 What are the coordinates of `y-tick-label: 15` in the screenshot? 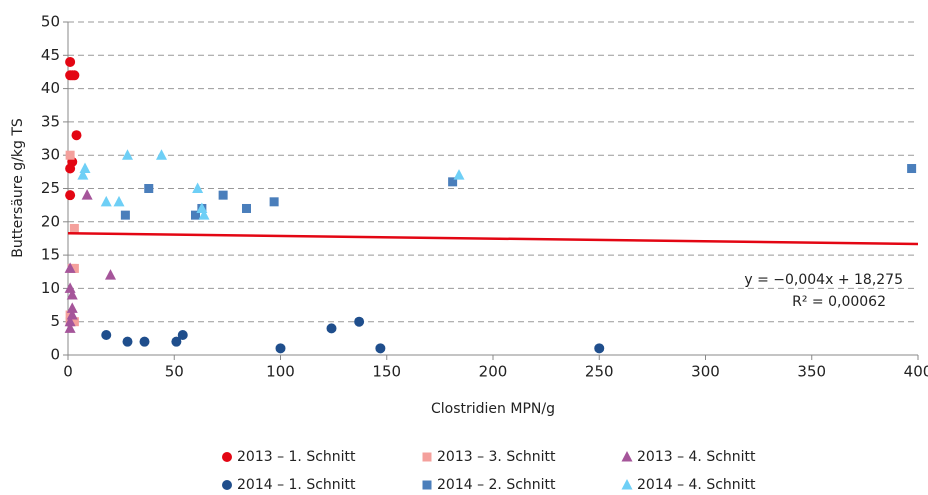 It's located at (50, 255).